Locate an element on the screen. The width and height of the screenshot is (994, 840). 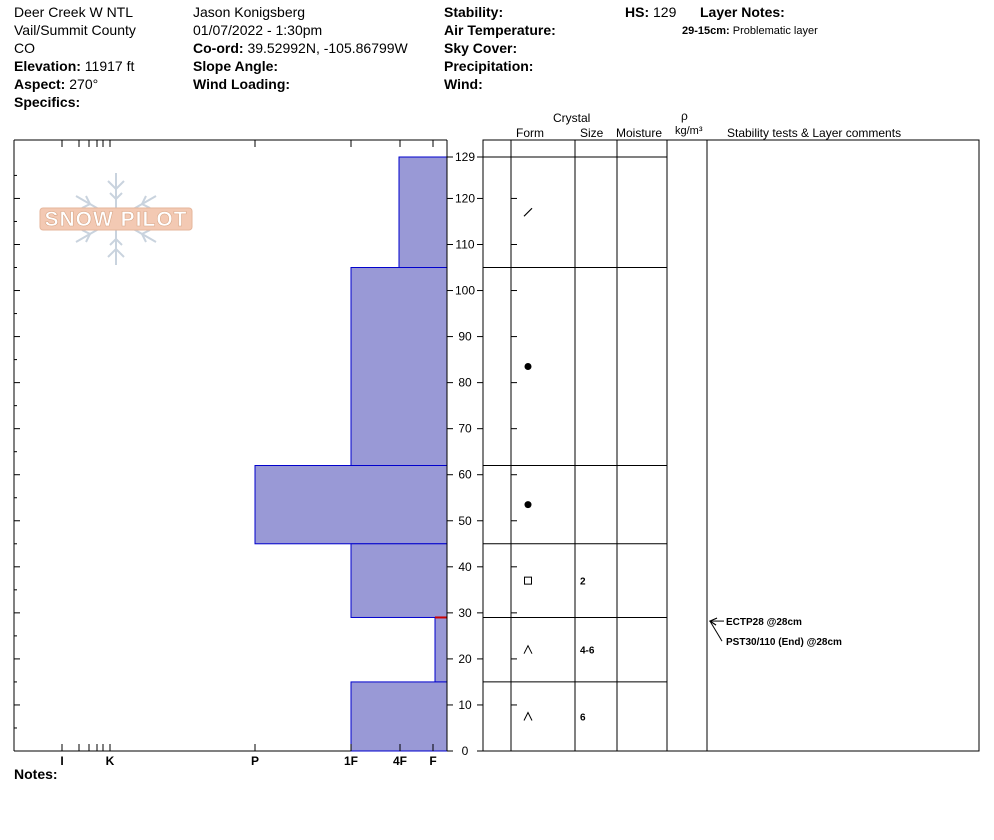
slope-angle-label: Slope Angle: is located at coordinates (236, 66).